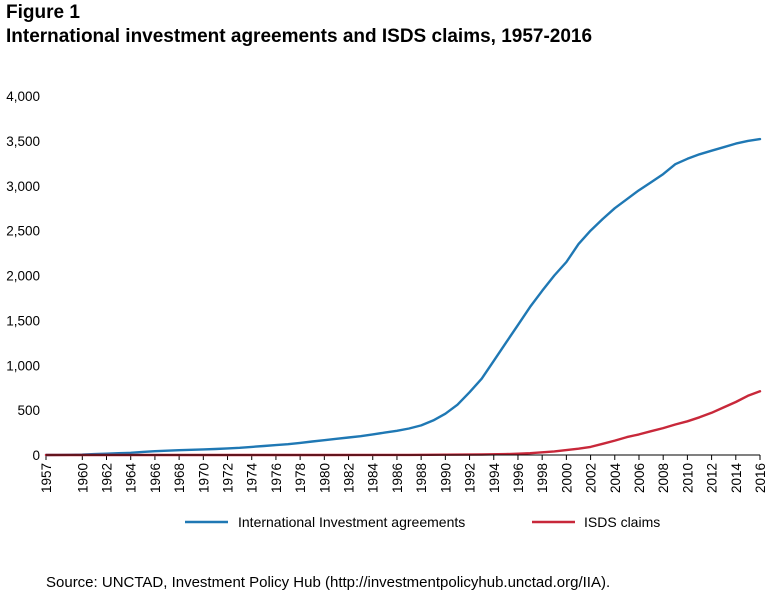 This screenshot has width=768, height=599. What do you see at coordinates (23, 320) in the screenshot?
I see `y-tick-label: 1,500` at bounding box center [23, 320].